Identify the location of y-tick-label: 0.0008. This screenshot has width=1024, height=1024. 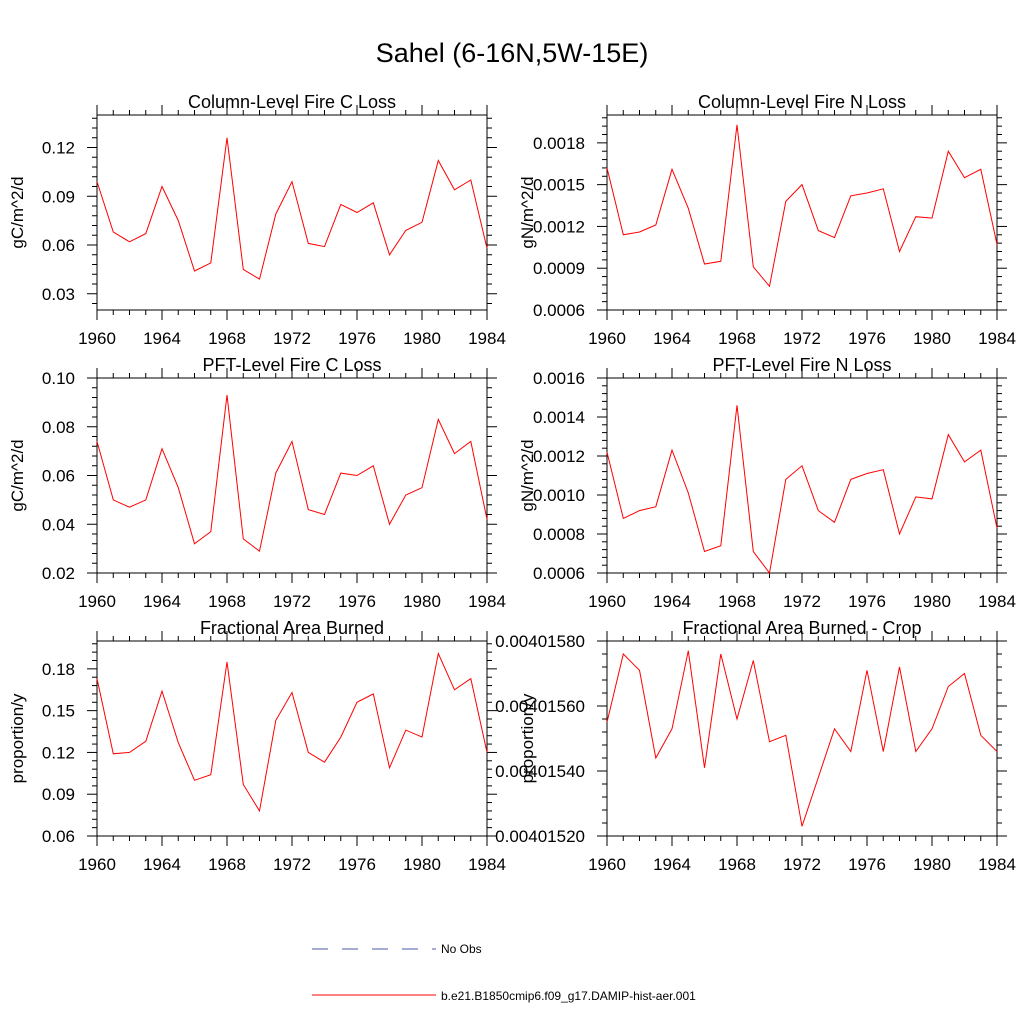
(559, 534).